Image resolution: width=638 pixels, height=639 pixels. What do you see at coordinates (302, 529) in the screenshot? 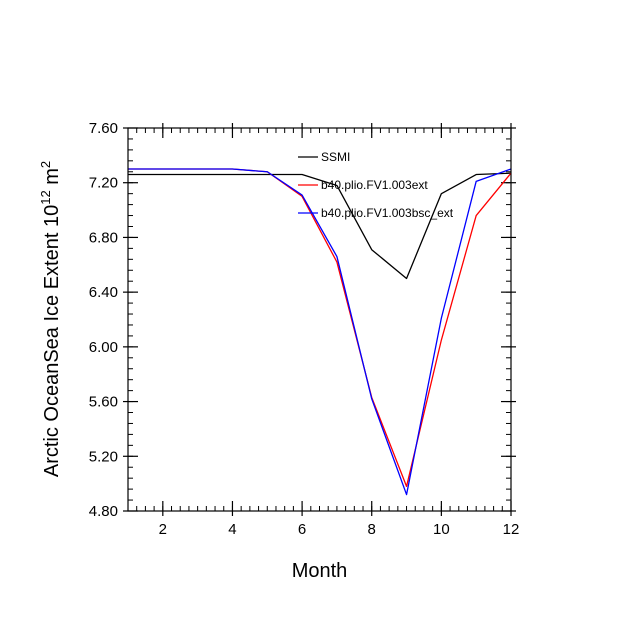
I see `x-tick-label: 6` at bounding box center [302, 529].